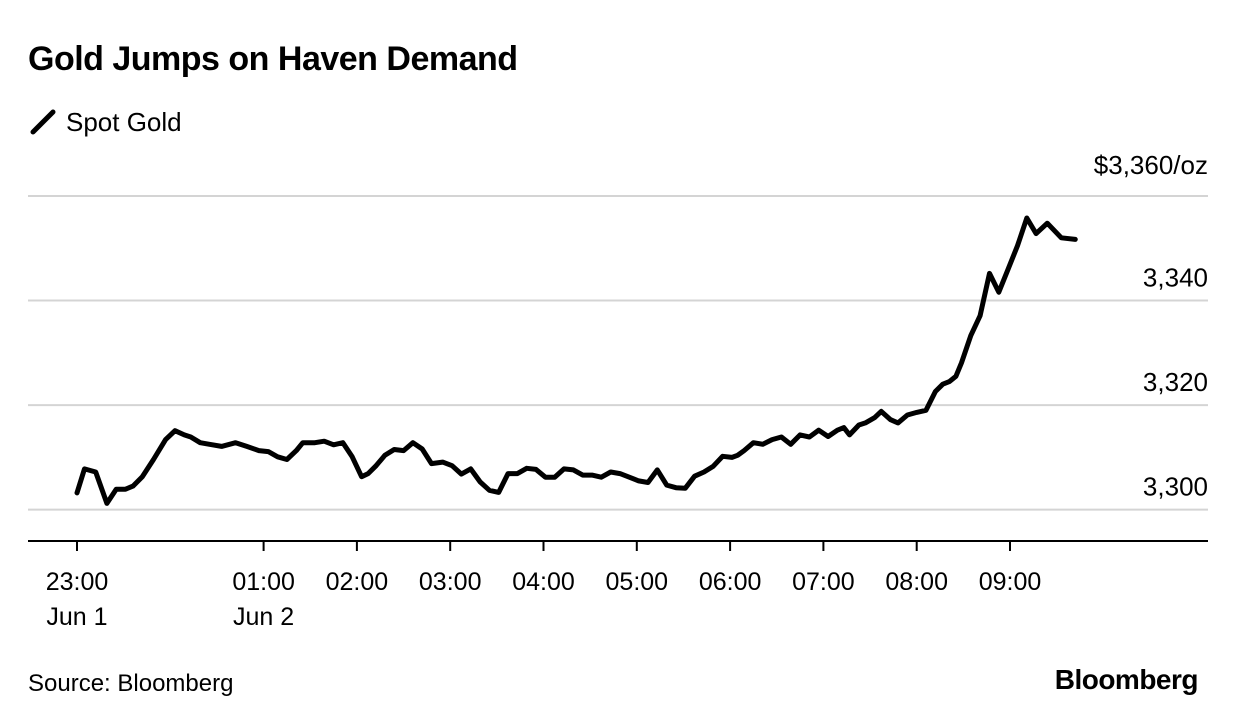  What do you see at coordinates (730, 582) in the screenshot?
I see `x-tick-label: 06:00` at bounding box center [730, 582].